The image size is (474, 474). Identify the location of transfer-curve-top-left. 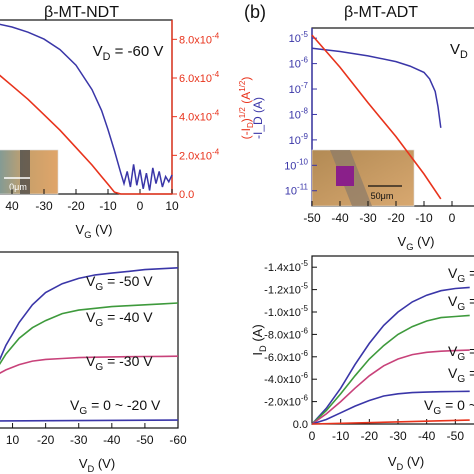
(86, 107).